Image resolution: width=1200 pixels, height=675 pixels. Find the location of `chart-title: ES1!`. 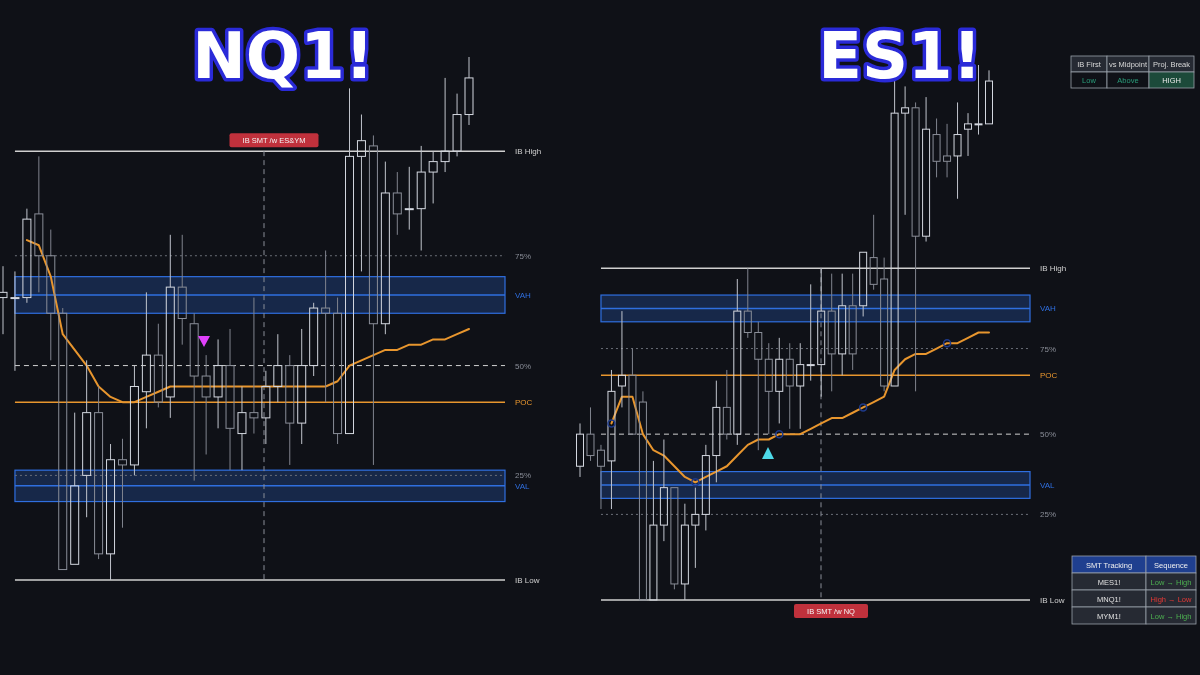

chart-title: ES1! is located at coordinates (900, 56).